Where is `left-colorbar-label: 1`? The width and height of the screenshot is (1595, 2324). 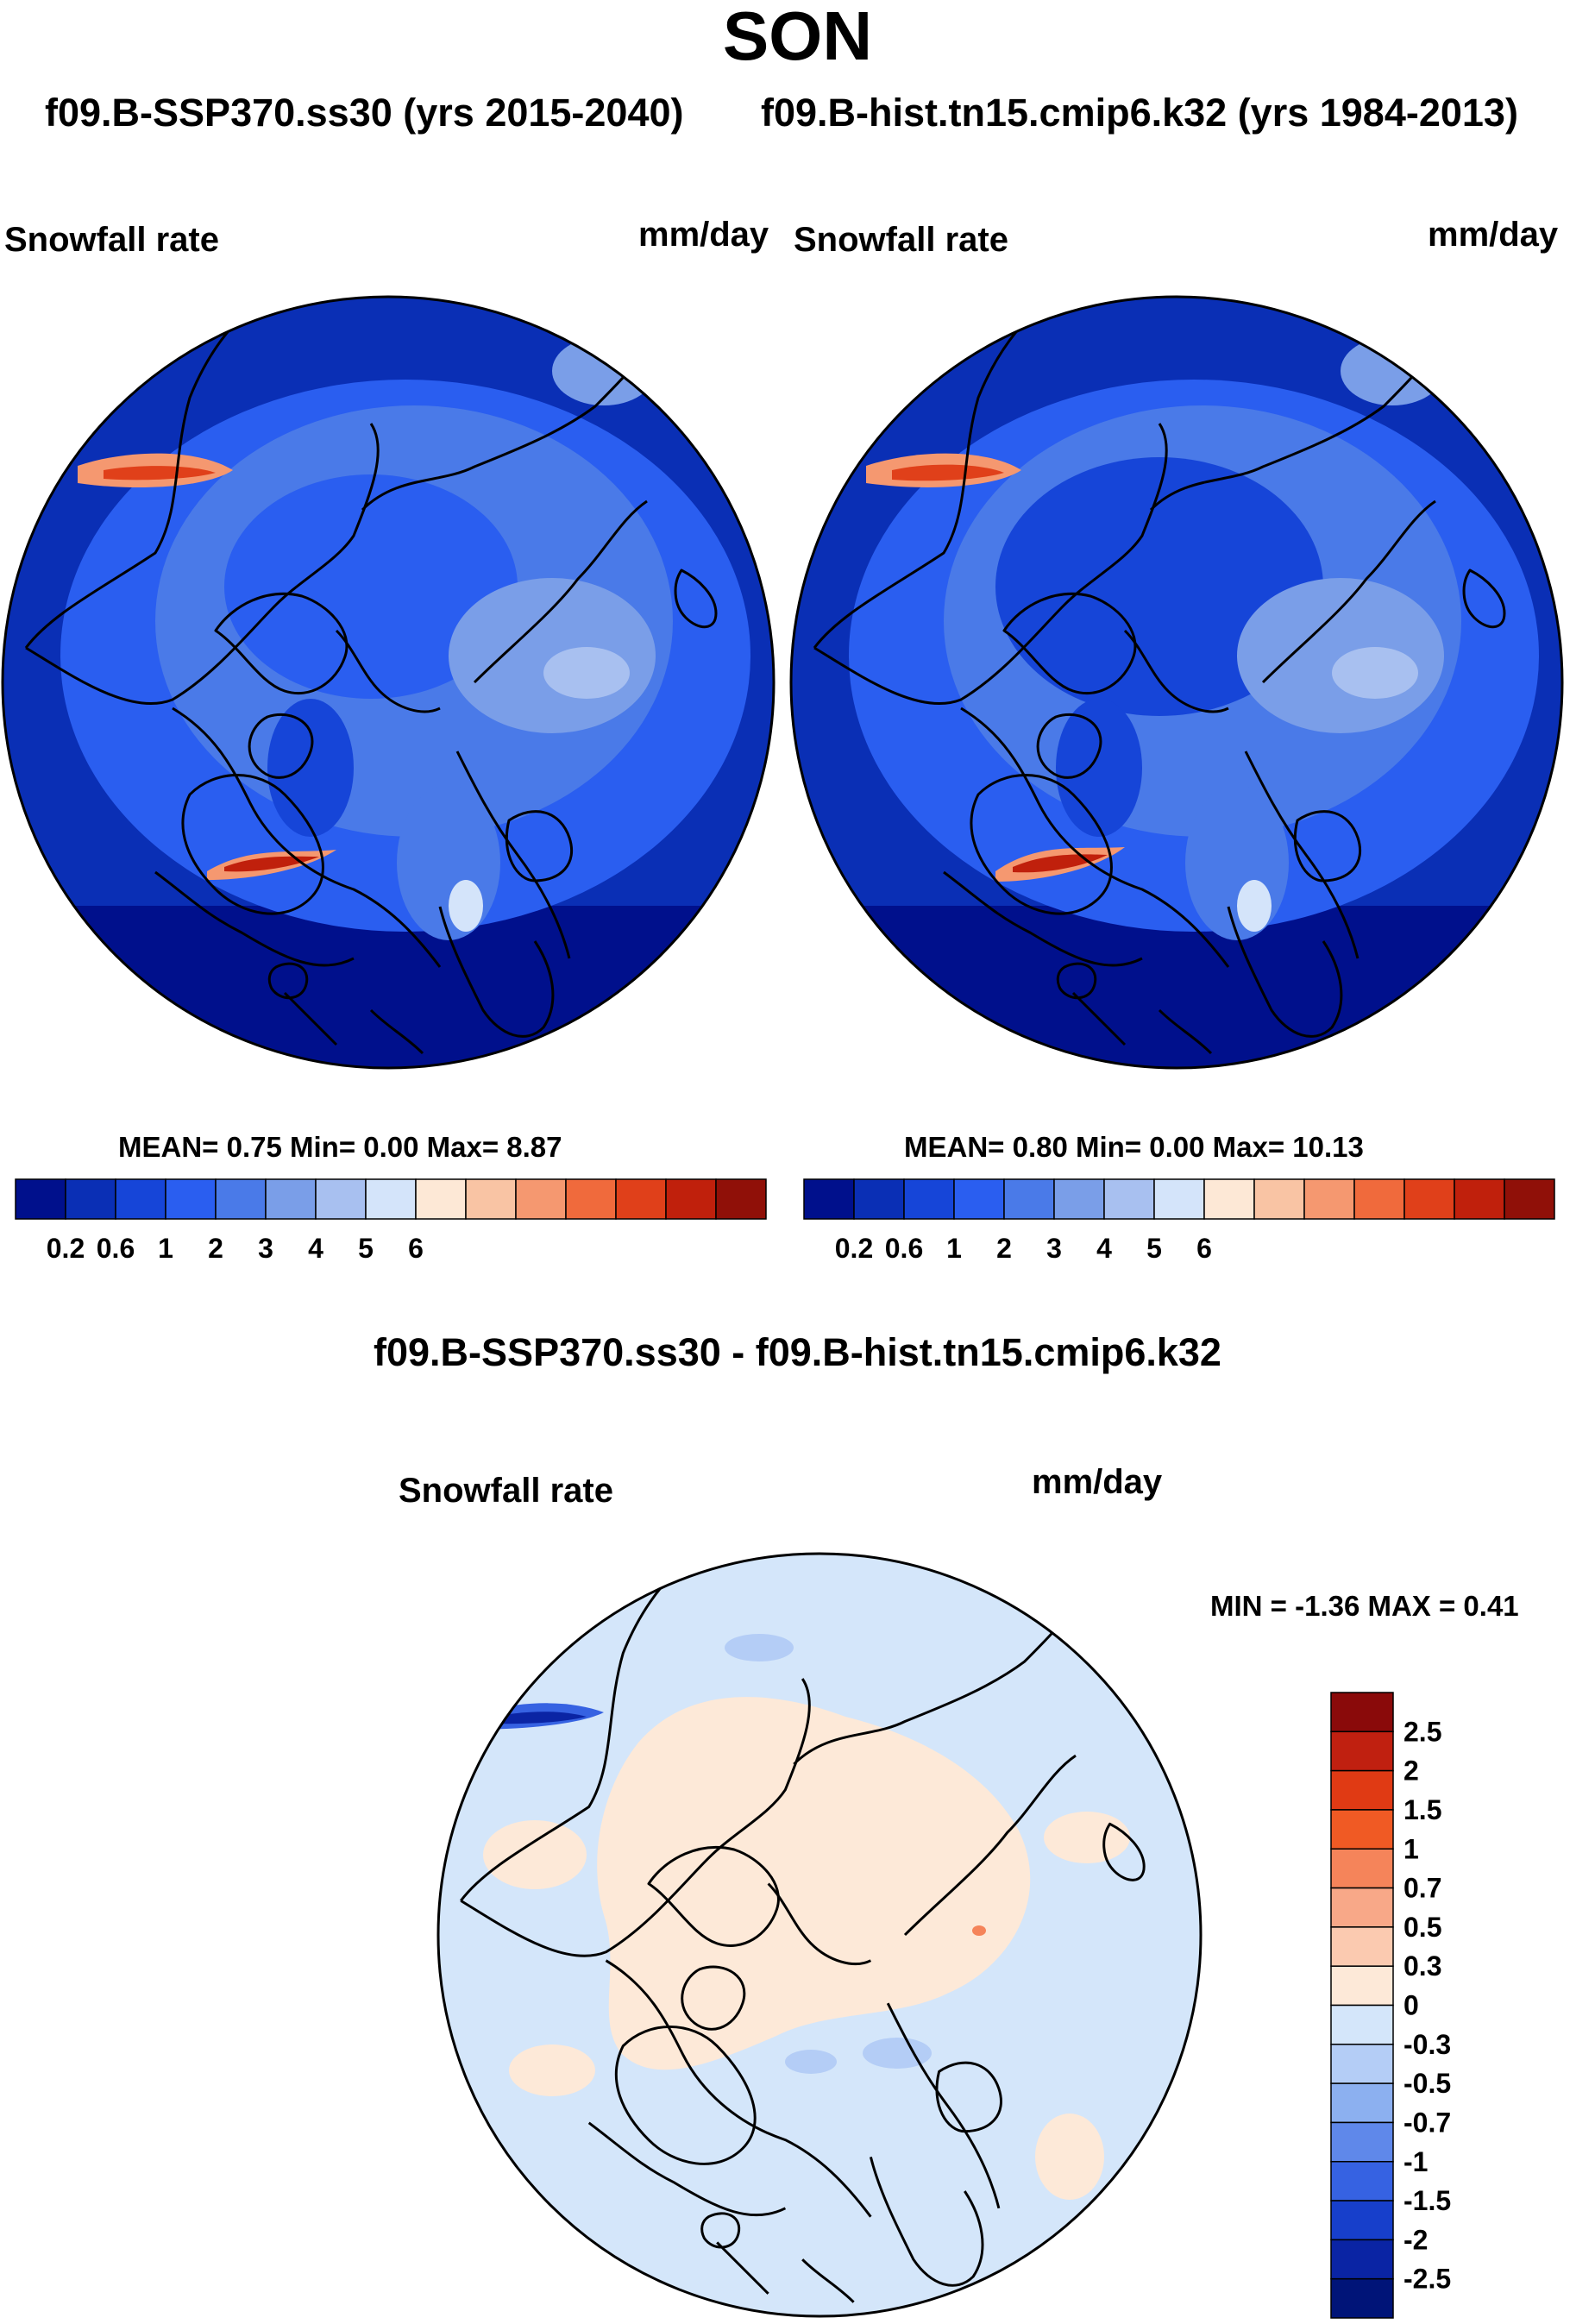
left-colorbar-label: 1 is located at coordinates (165, 1249).